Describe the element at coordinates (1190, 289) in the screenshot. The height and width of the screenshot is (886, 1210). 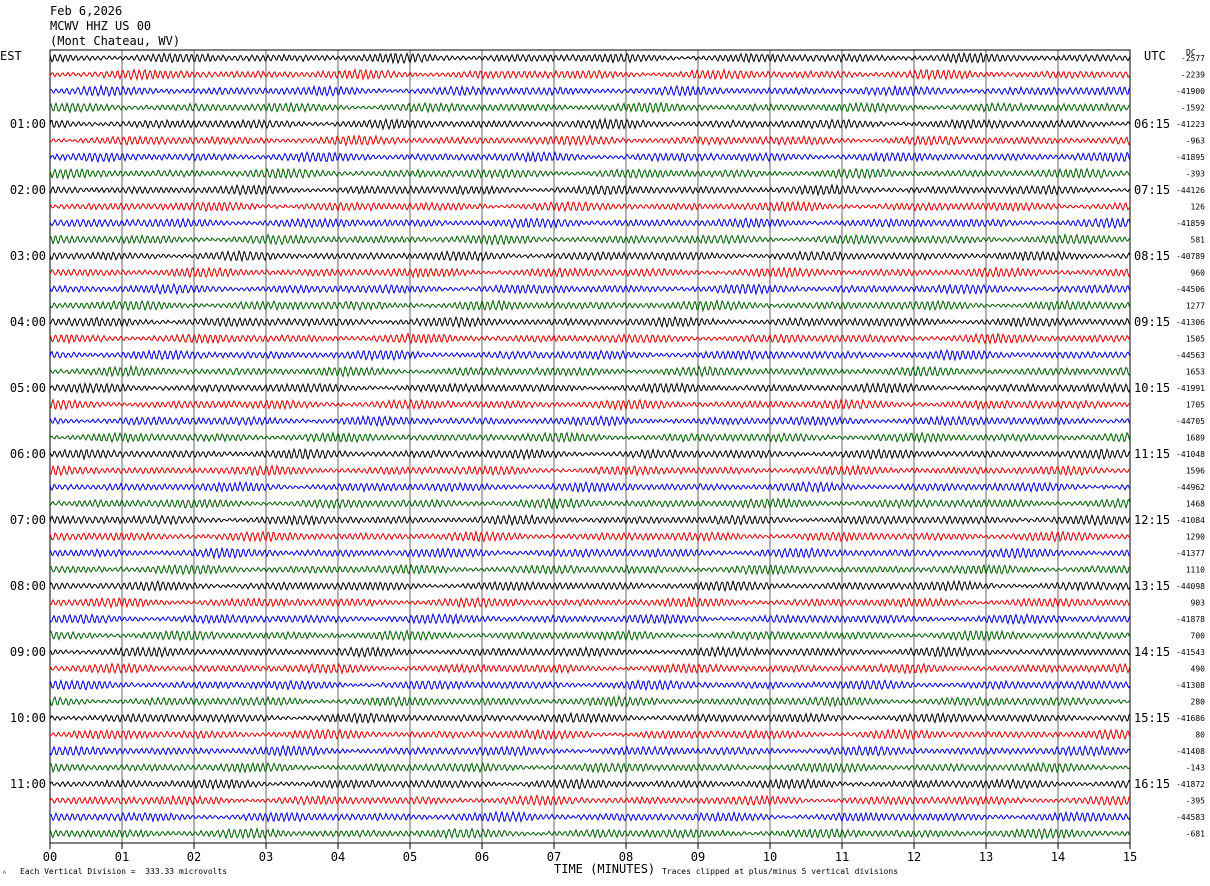
I see `dc-offset-label: -44506` at that location.